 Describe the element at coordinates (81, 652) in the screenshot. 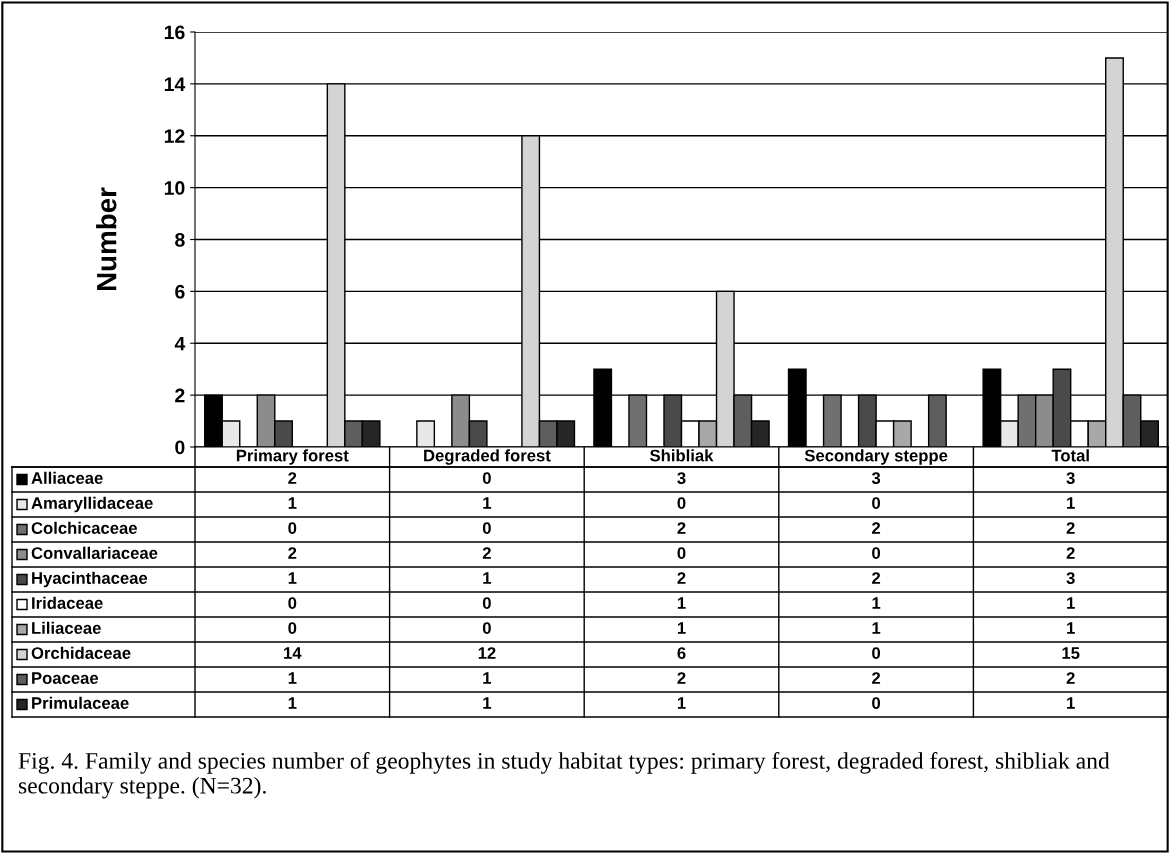

I see `legend-label: Orchidaceae` at that location.